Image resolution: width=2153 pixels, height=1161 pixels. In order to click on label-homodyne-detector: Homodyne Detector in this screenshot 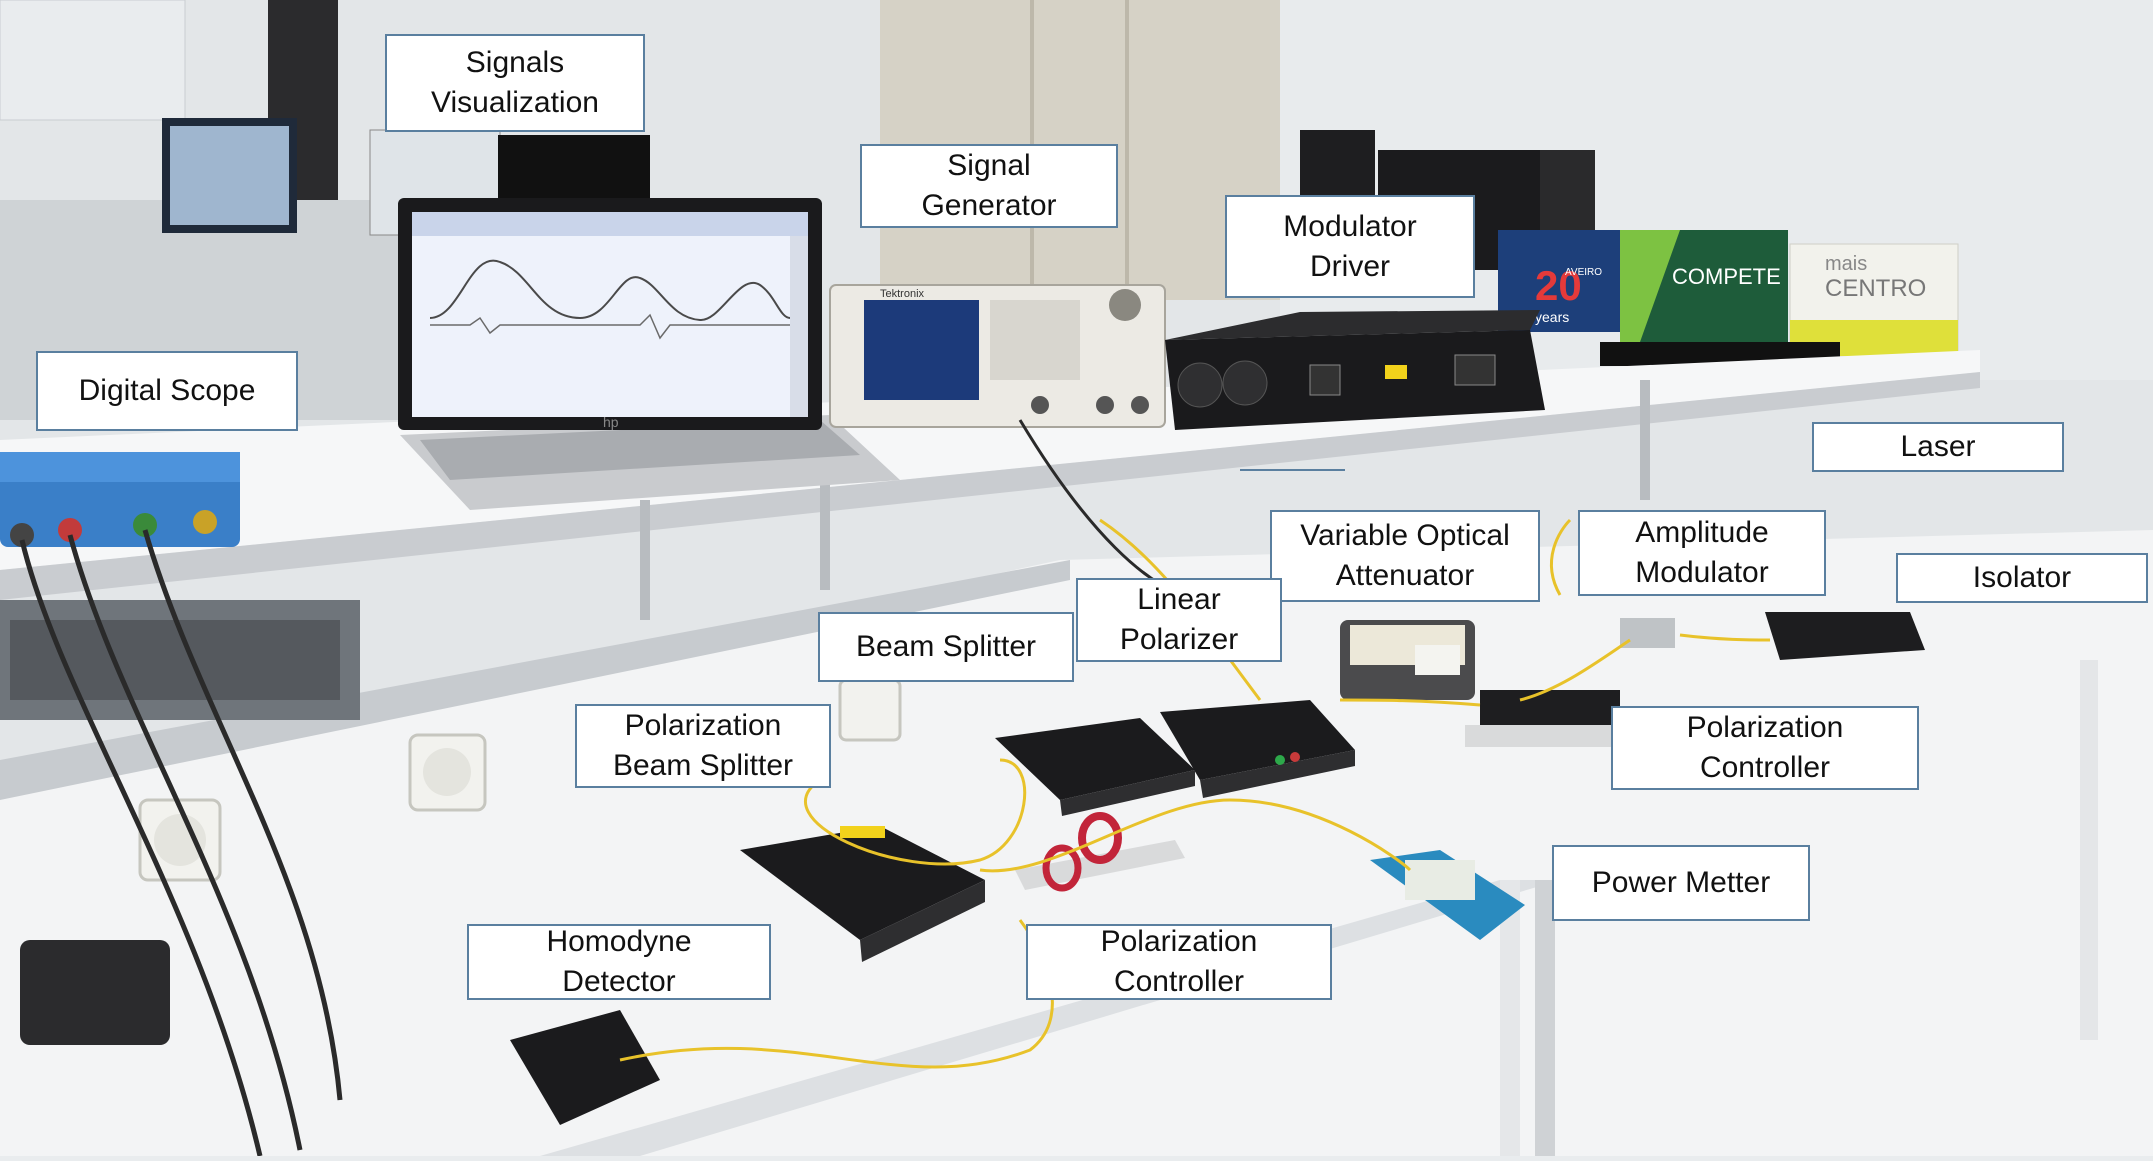, I will do `click(619, 962)`.